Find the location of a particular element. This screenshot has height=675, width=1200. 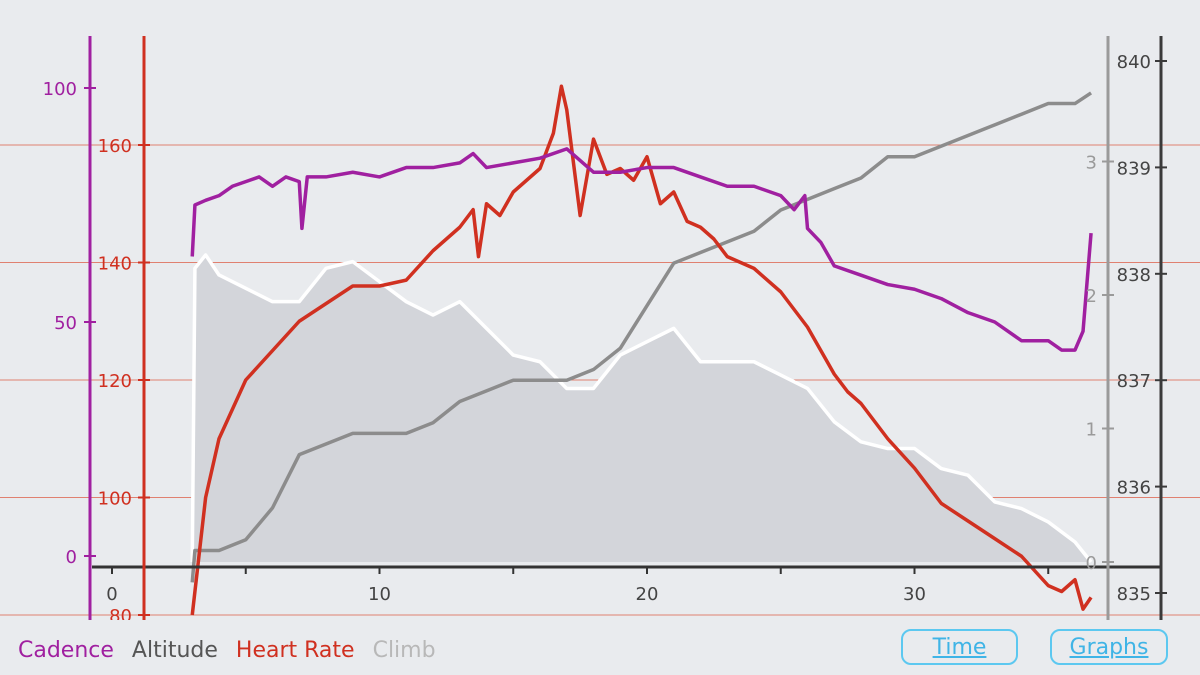

legend-heart-rate: Heart Rate is located at coordinates (295, 650).